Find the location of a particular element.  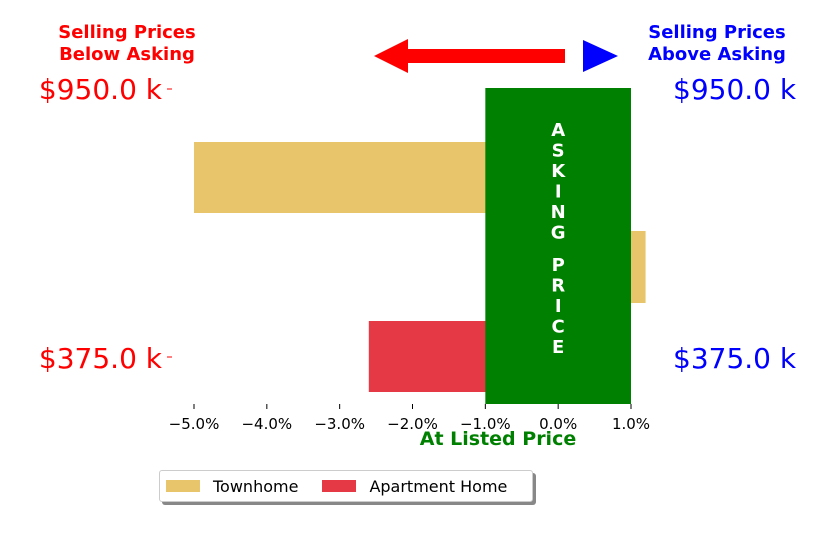

asking-price-letter-3: I is located at coordinates (558, 192).